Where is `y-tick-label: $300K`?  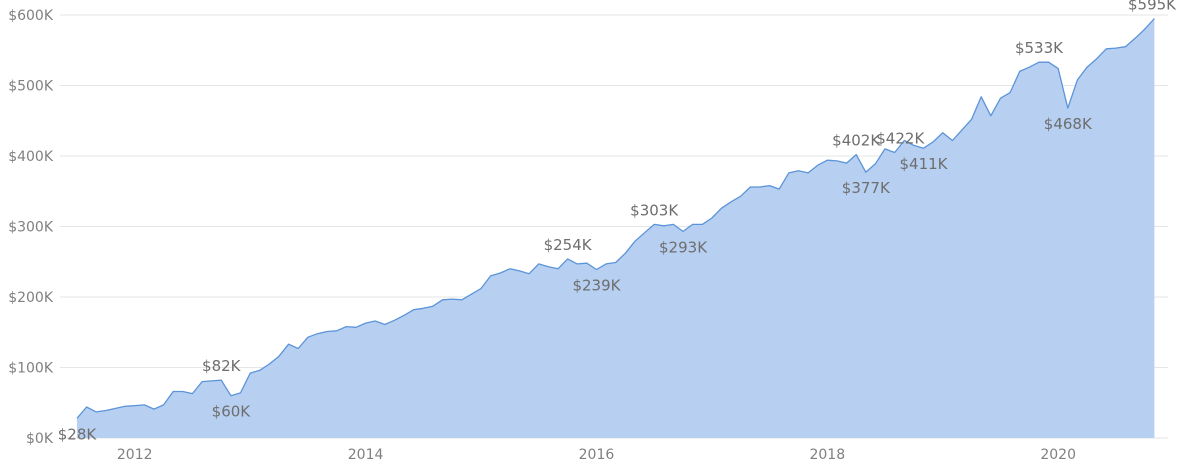
y-tick-label: $300K is located at coordinates (31, 228).